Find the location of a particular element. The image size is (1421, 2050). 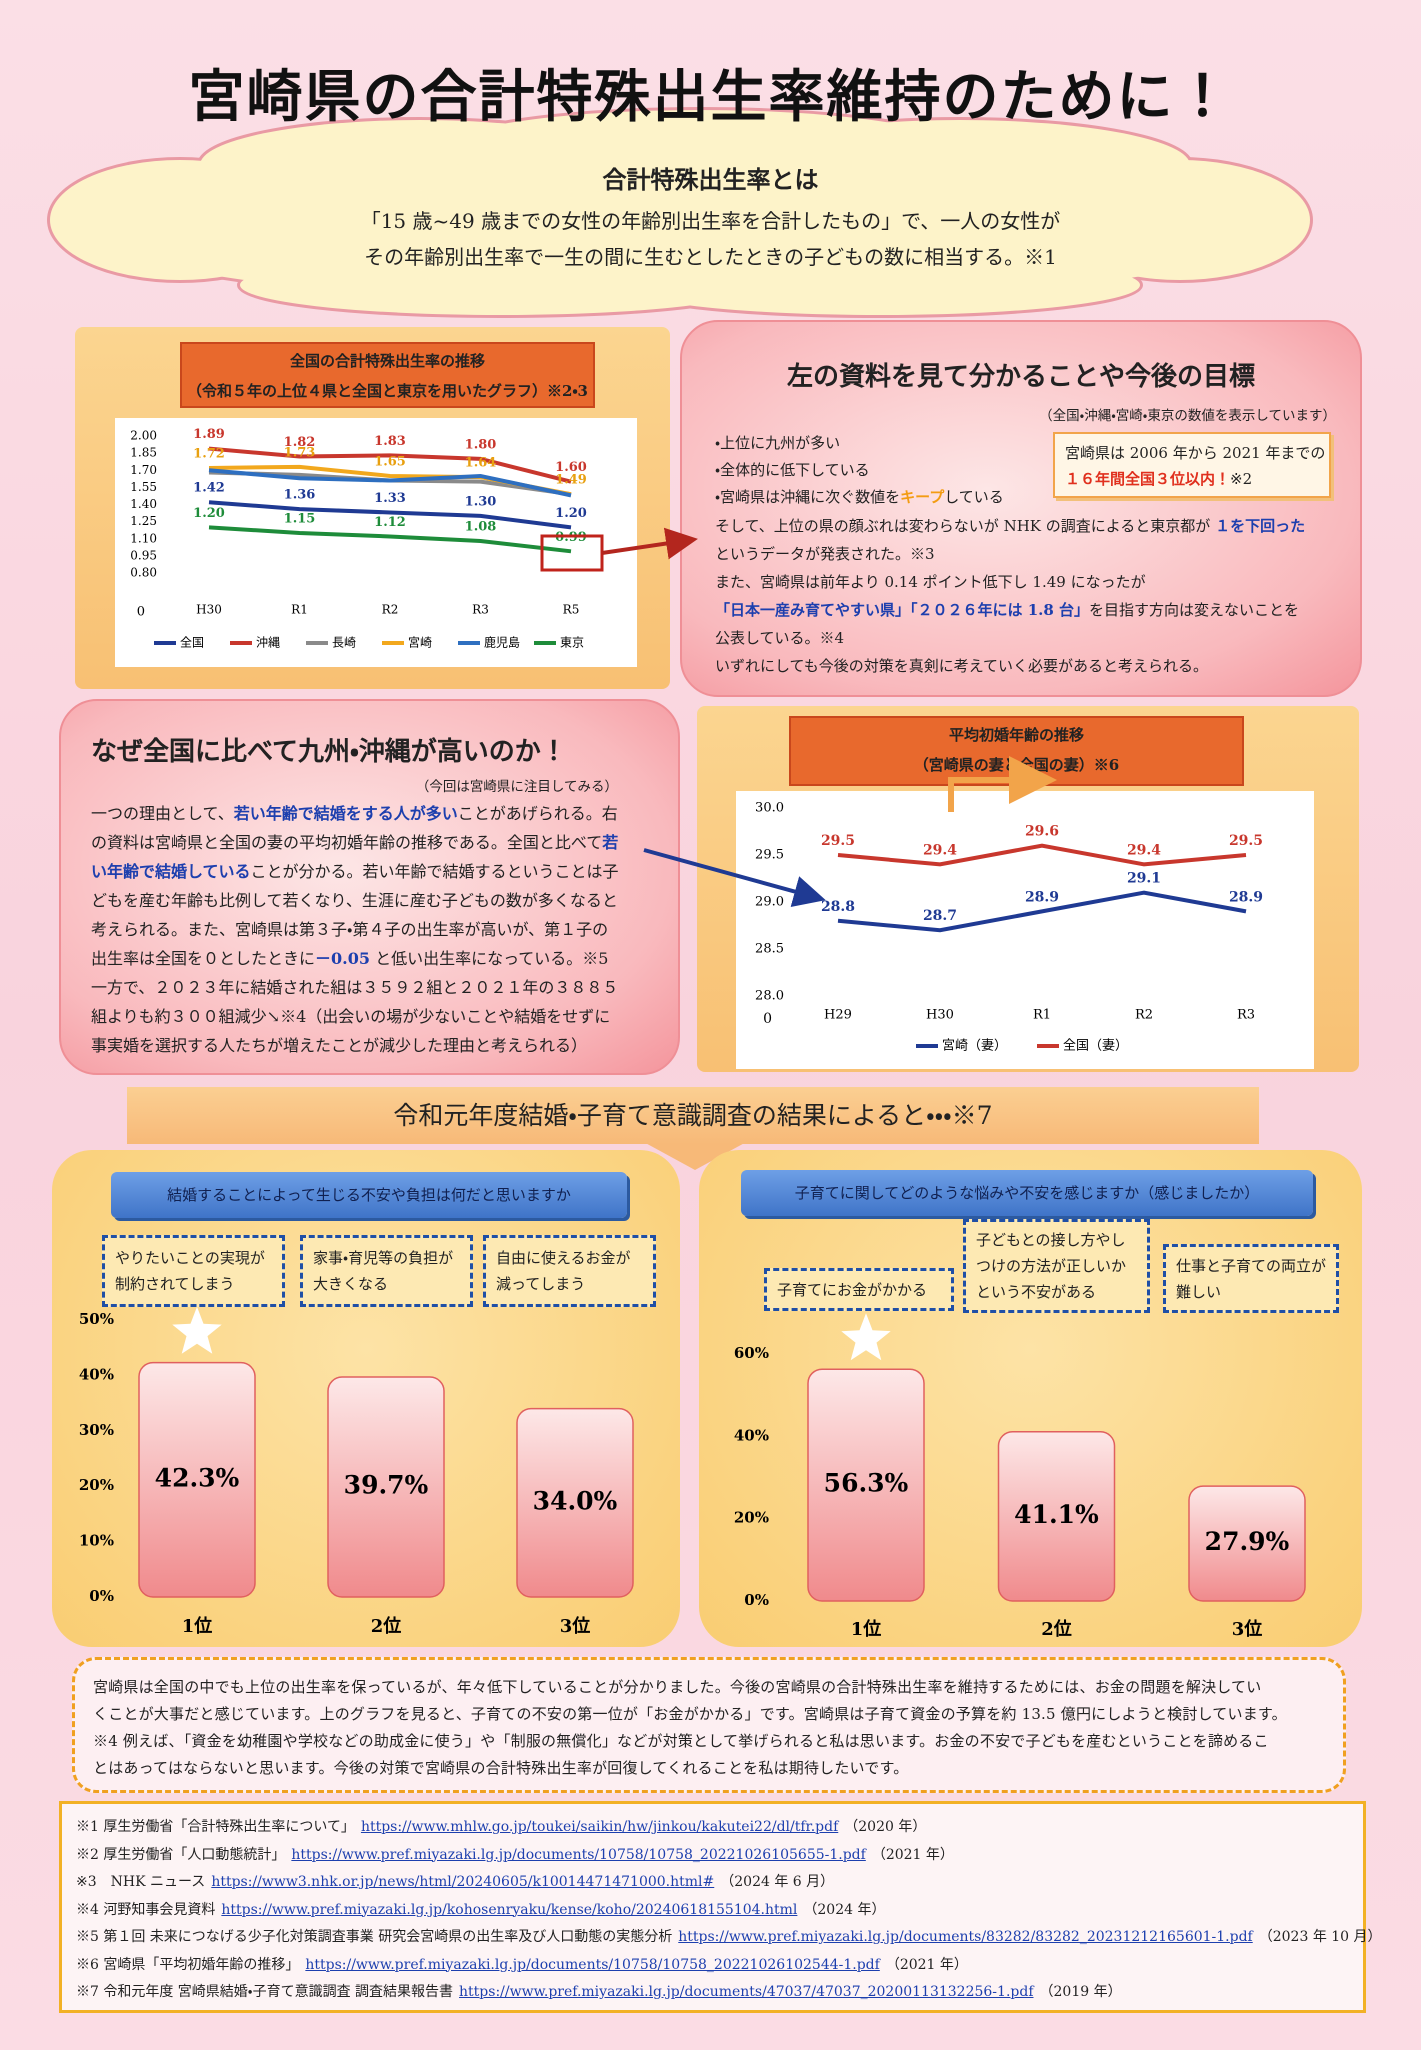

data-label: 1.42 is located at coordinates (209, 488).